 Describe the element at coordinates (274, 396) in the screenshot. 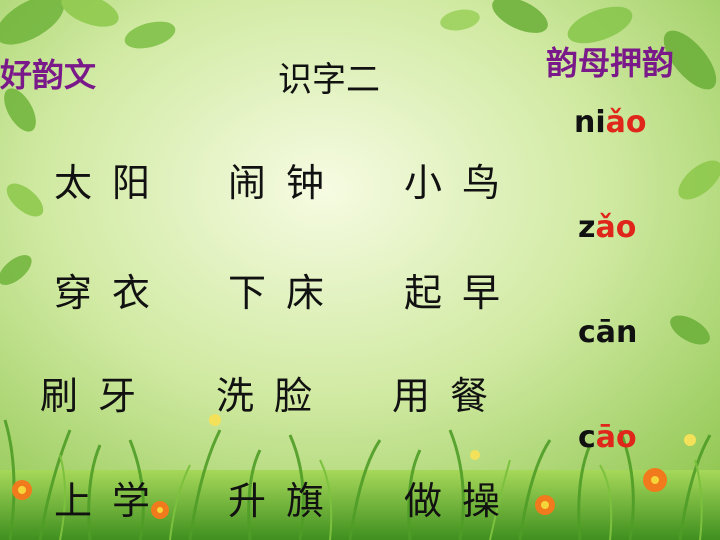

I see `word-xilian: 洗脸` at that location.